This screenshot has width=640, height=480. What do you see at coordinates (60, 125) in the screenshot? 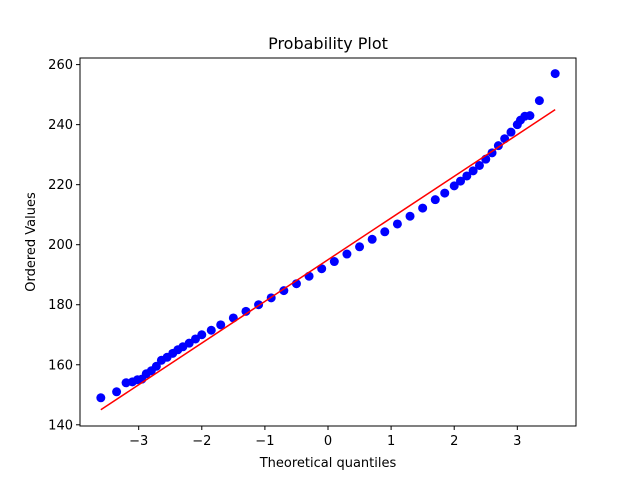
I see `y-tick-label: 240` at bounding box center [60, 125].